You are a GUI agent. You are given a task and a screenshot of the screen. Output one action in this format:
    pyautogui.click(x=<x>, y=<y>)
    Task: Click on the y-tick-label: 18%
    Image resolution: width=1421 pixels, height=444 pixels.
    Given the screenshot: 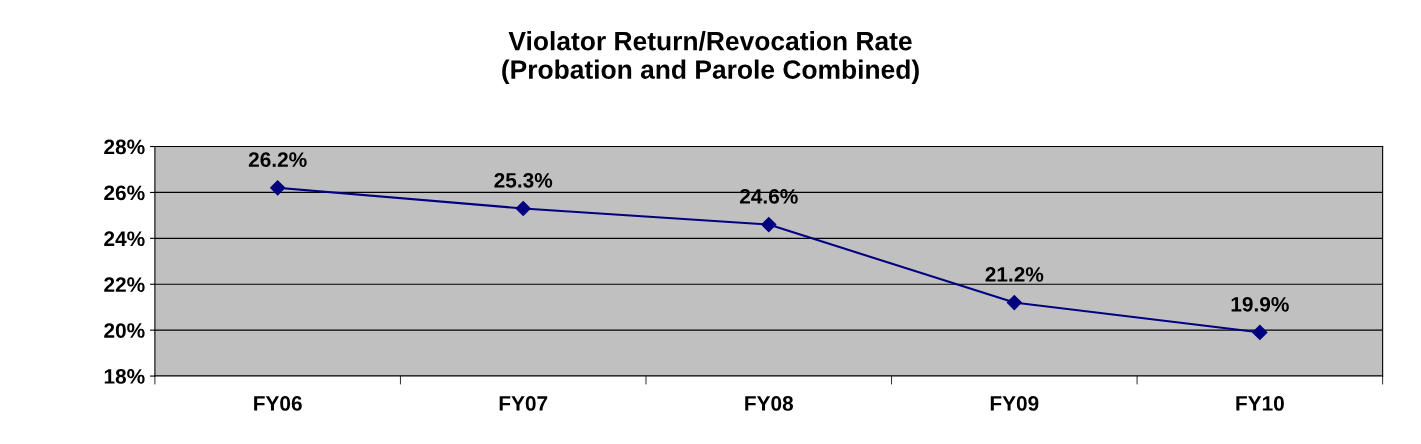 What is the action you would take?
    pyautogui.click(x=124, y=376)
    